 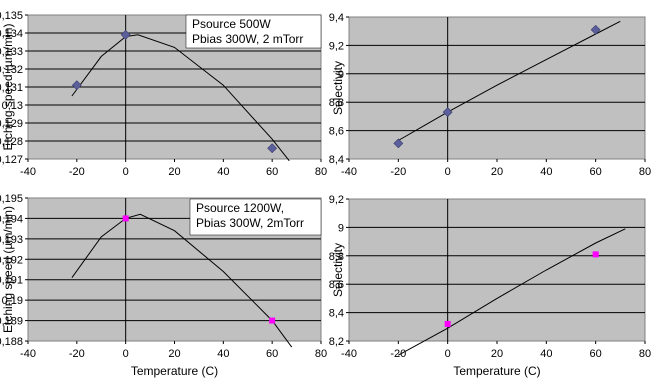 I want to click on y-tick-label: 0,133, so click(x=11, y=52).